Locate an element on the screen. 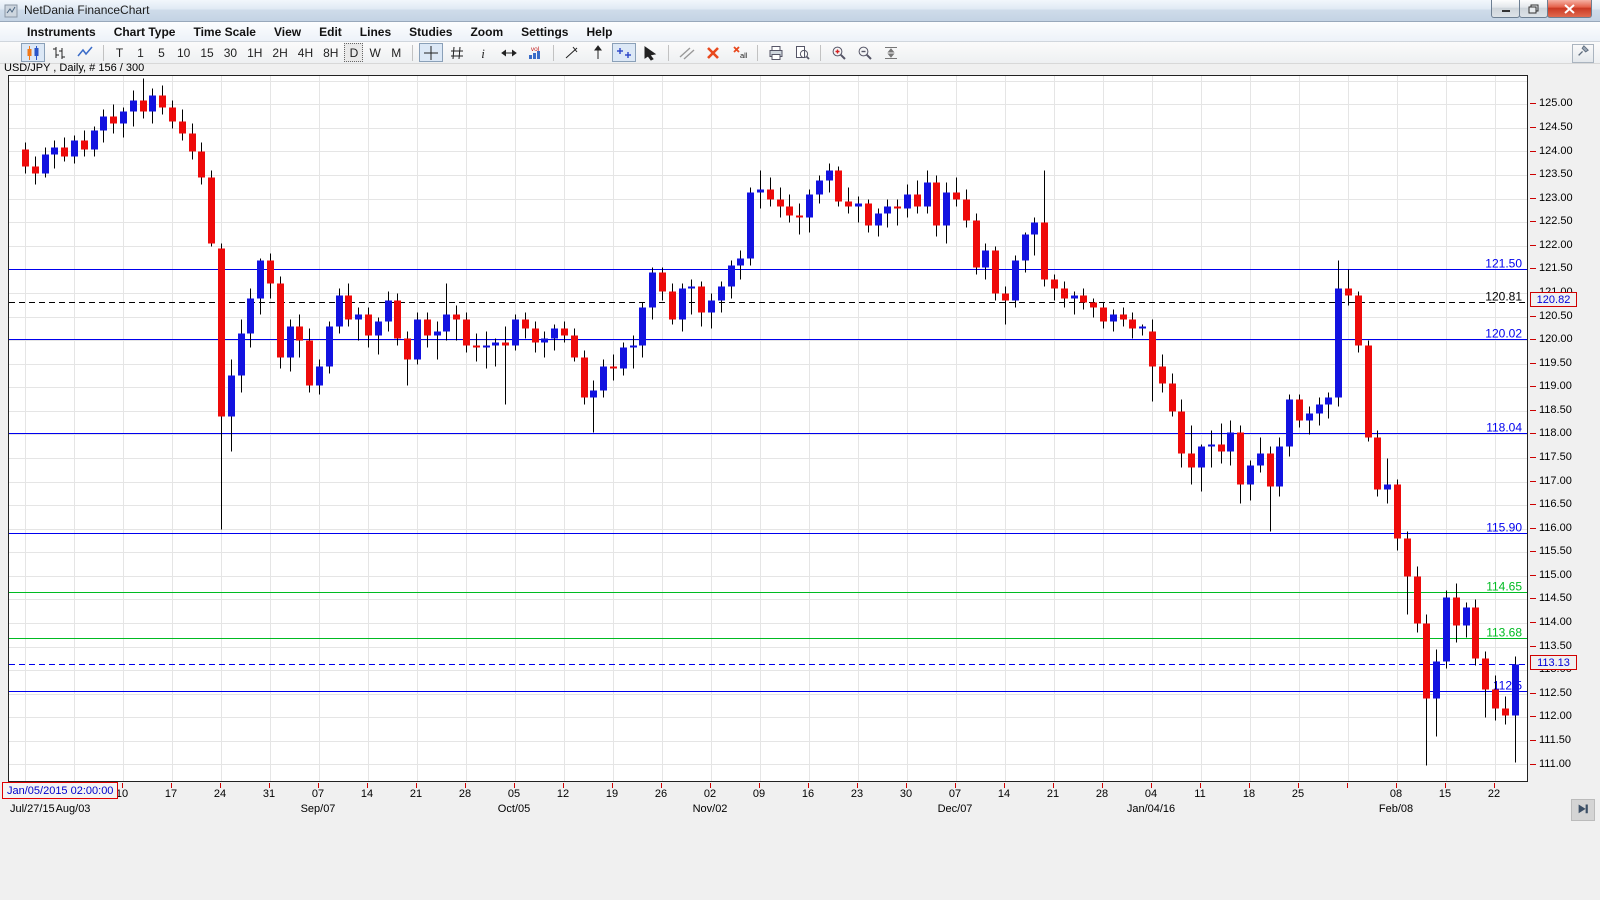 This screenshot has width=1600, height=900. menu-item-lines: Lines is located at coordinates (375, 31).